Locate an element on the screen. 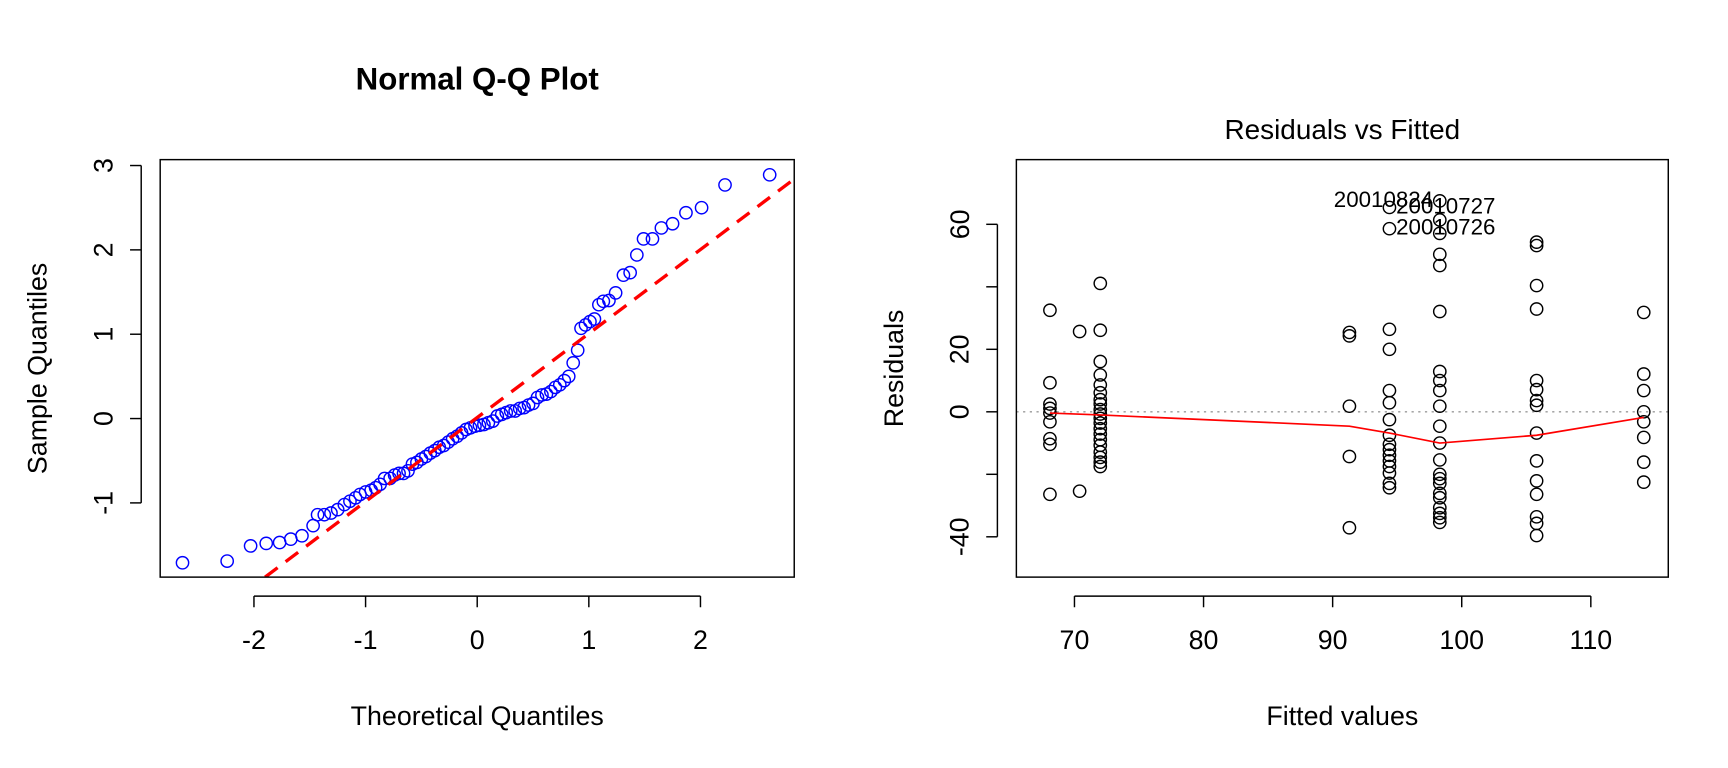 This screenshot has width=1728, height=768. x-tick-label: 0 is located at coordinates (477, 640).